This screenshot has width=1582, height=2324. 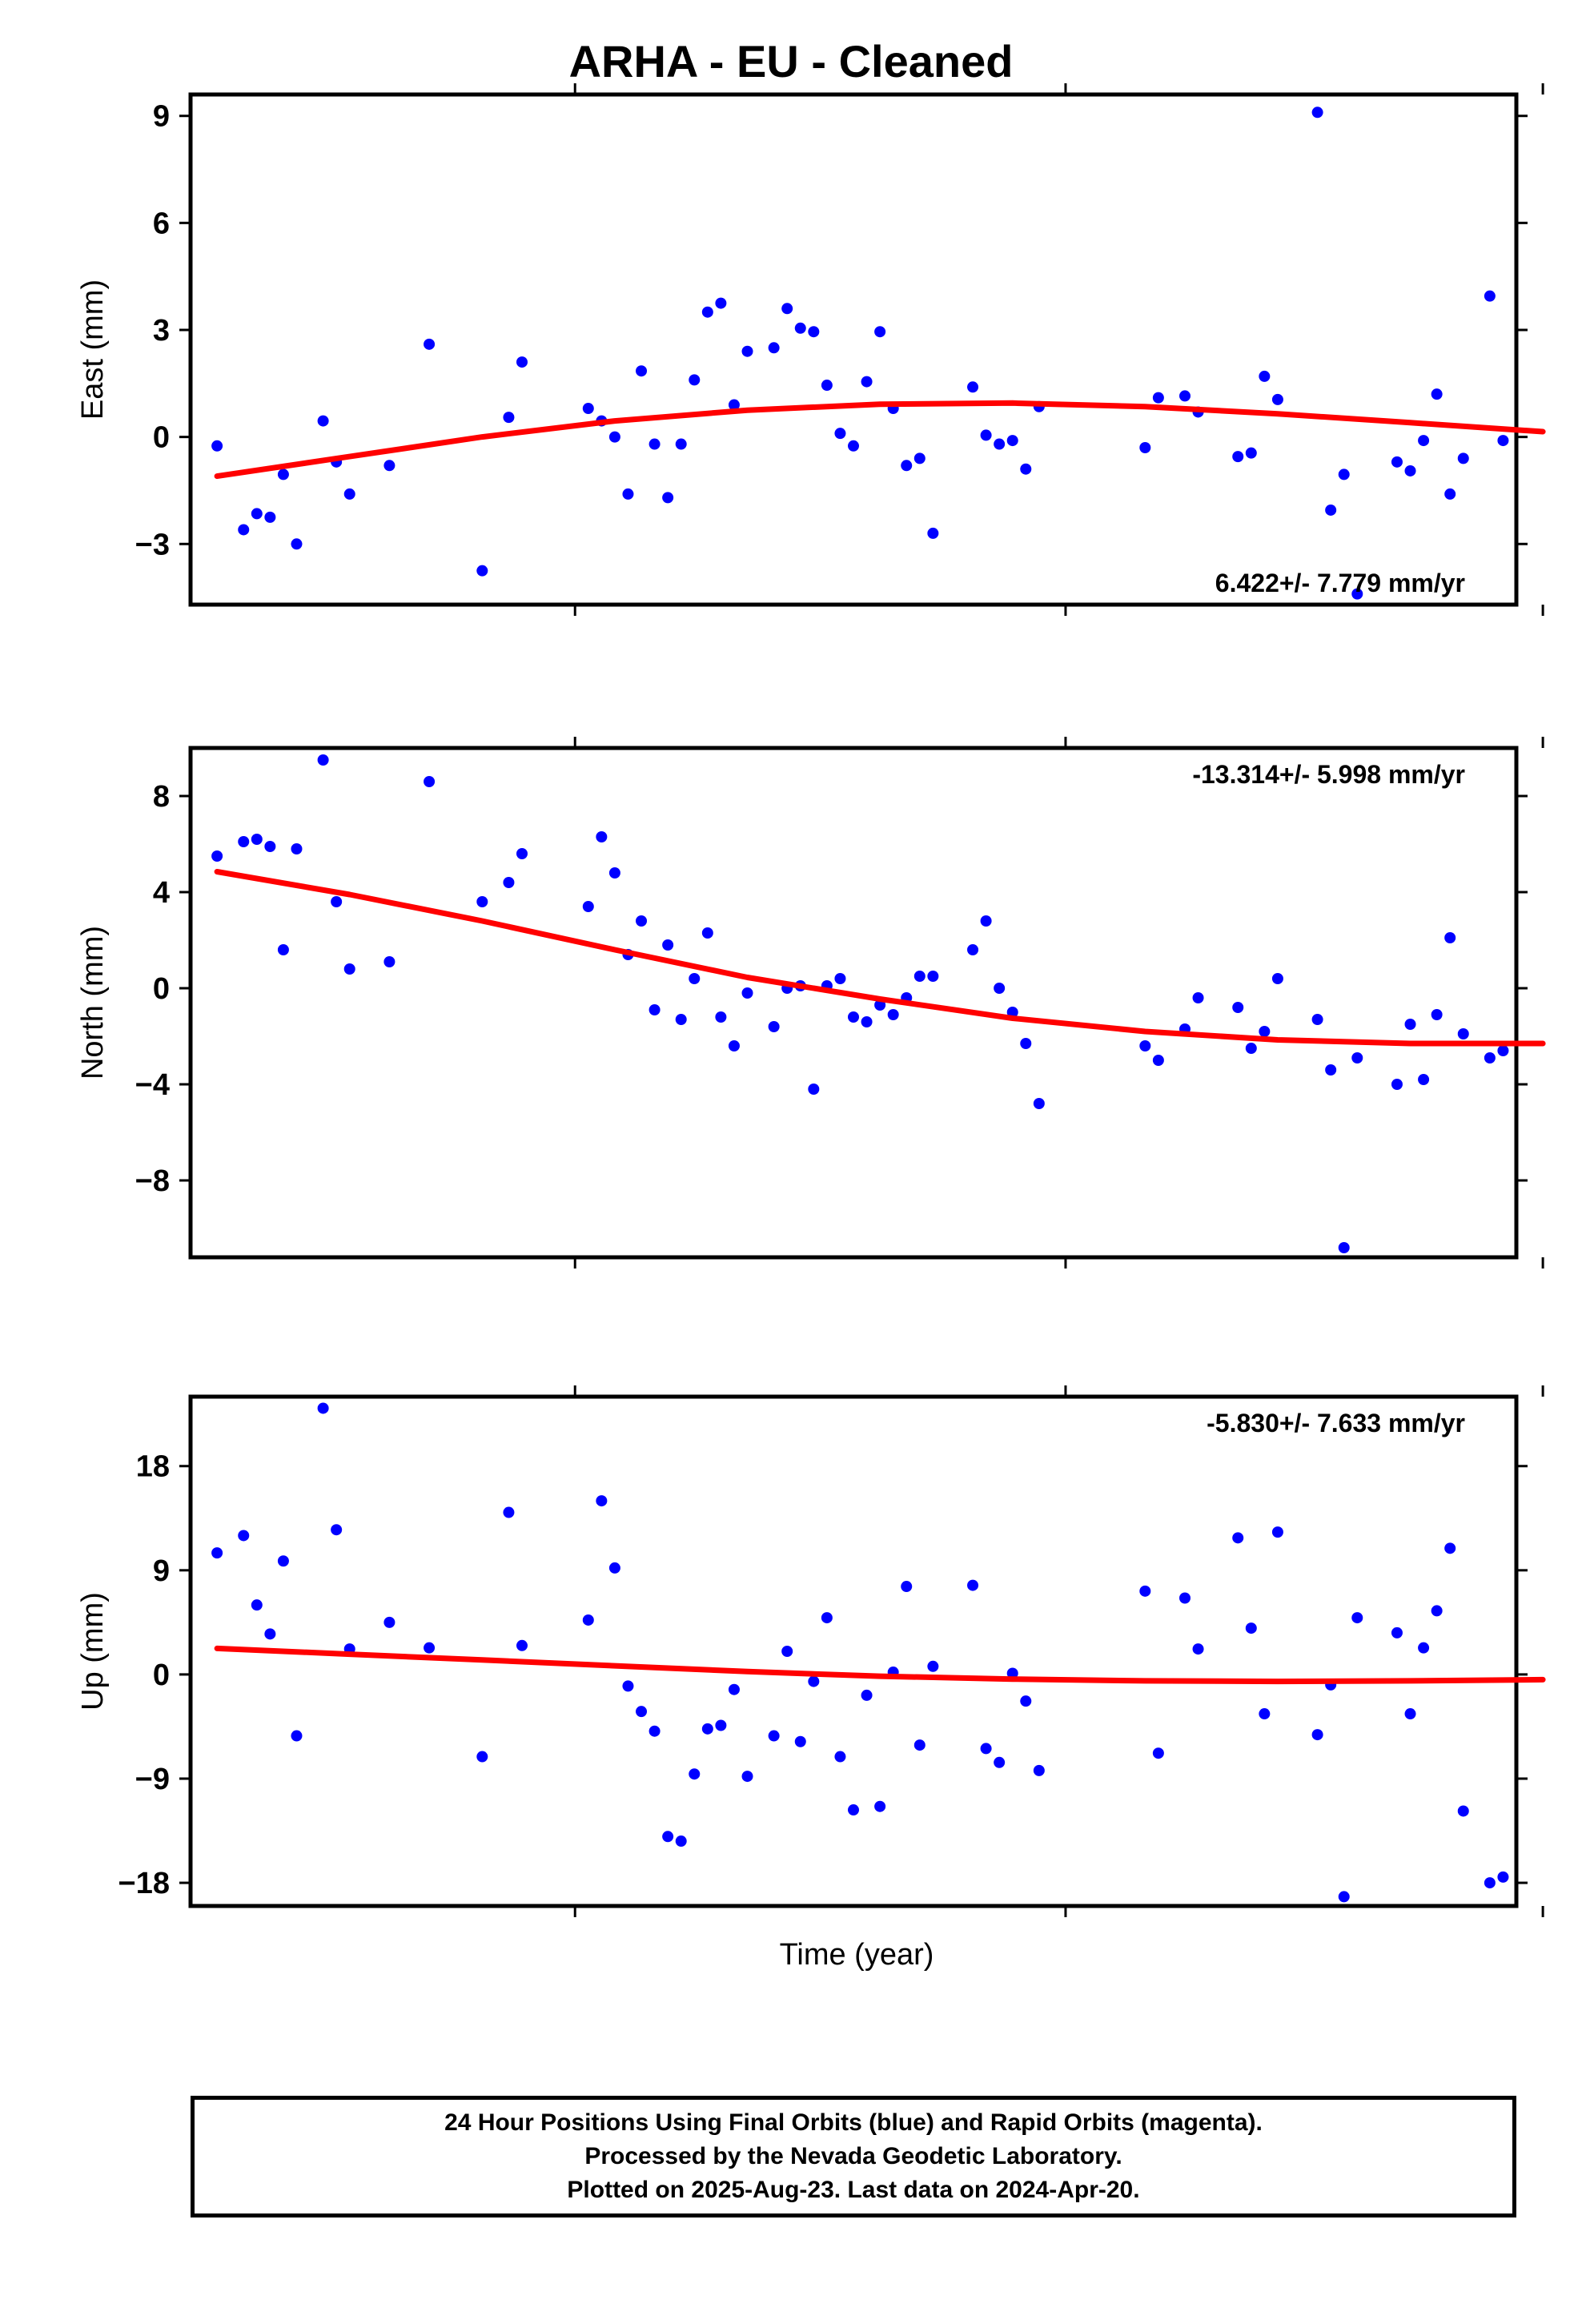 What do you see at coordinates (161, 893) in the screenshot?
I see `y-tick-label: 4` at bounding box center [161, 893].